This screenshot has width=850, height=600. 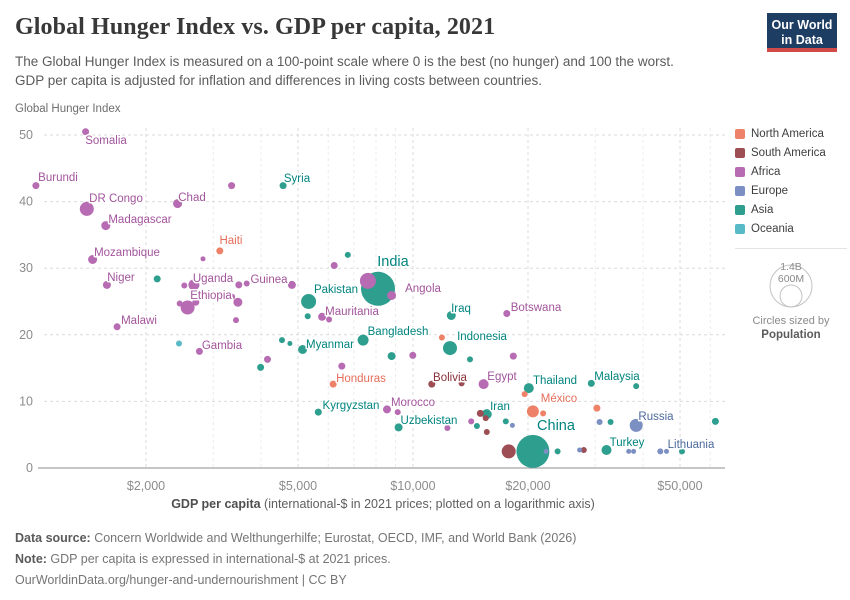 What do you see at coordinates (117, 327) in the screenshot?
I see `data-point-malawi` at bounding box center [117, 327].